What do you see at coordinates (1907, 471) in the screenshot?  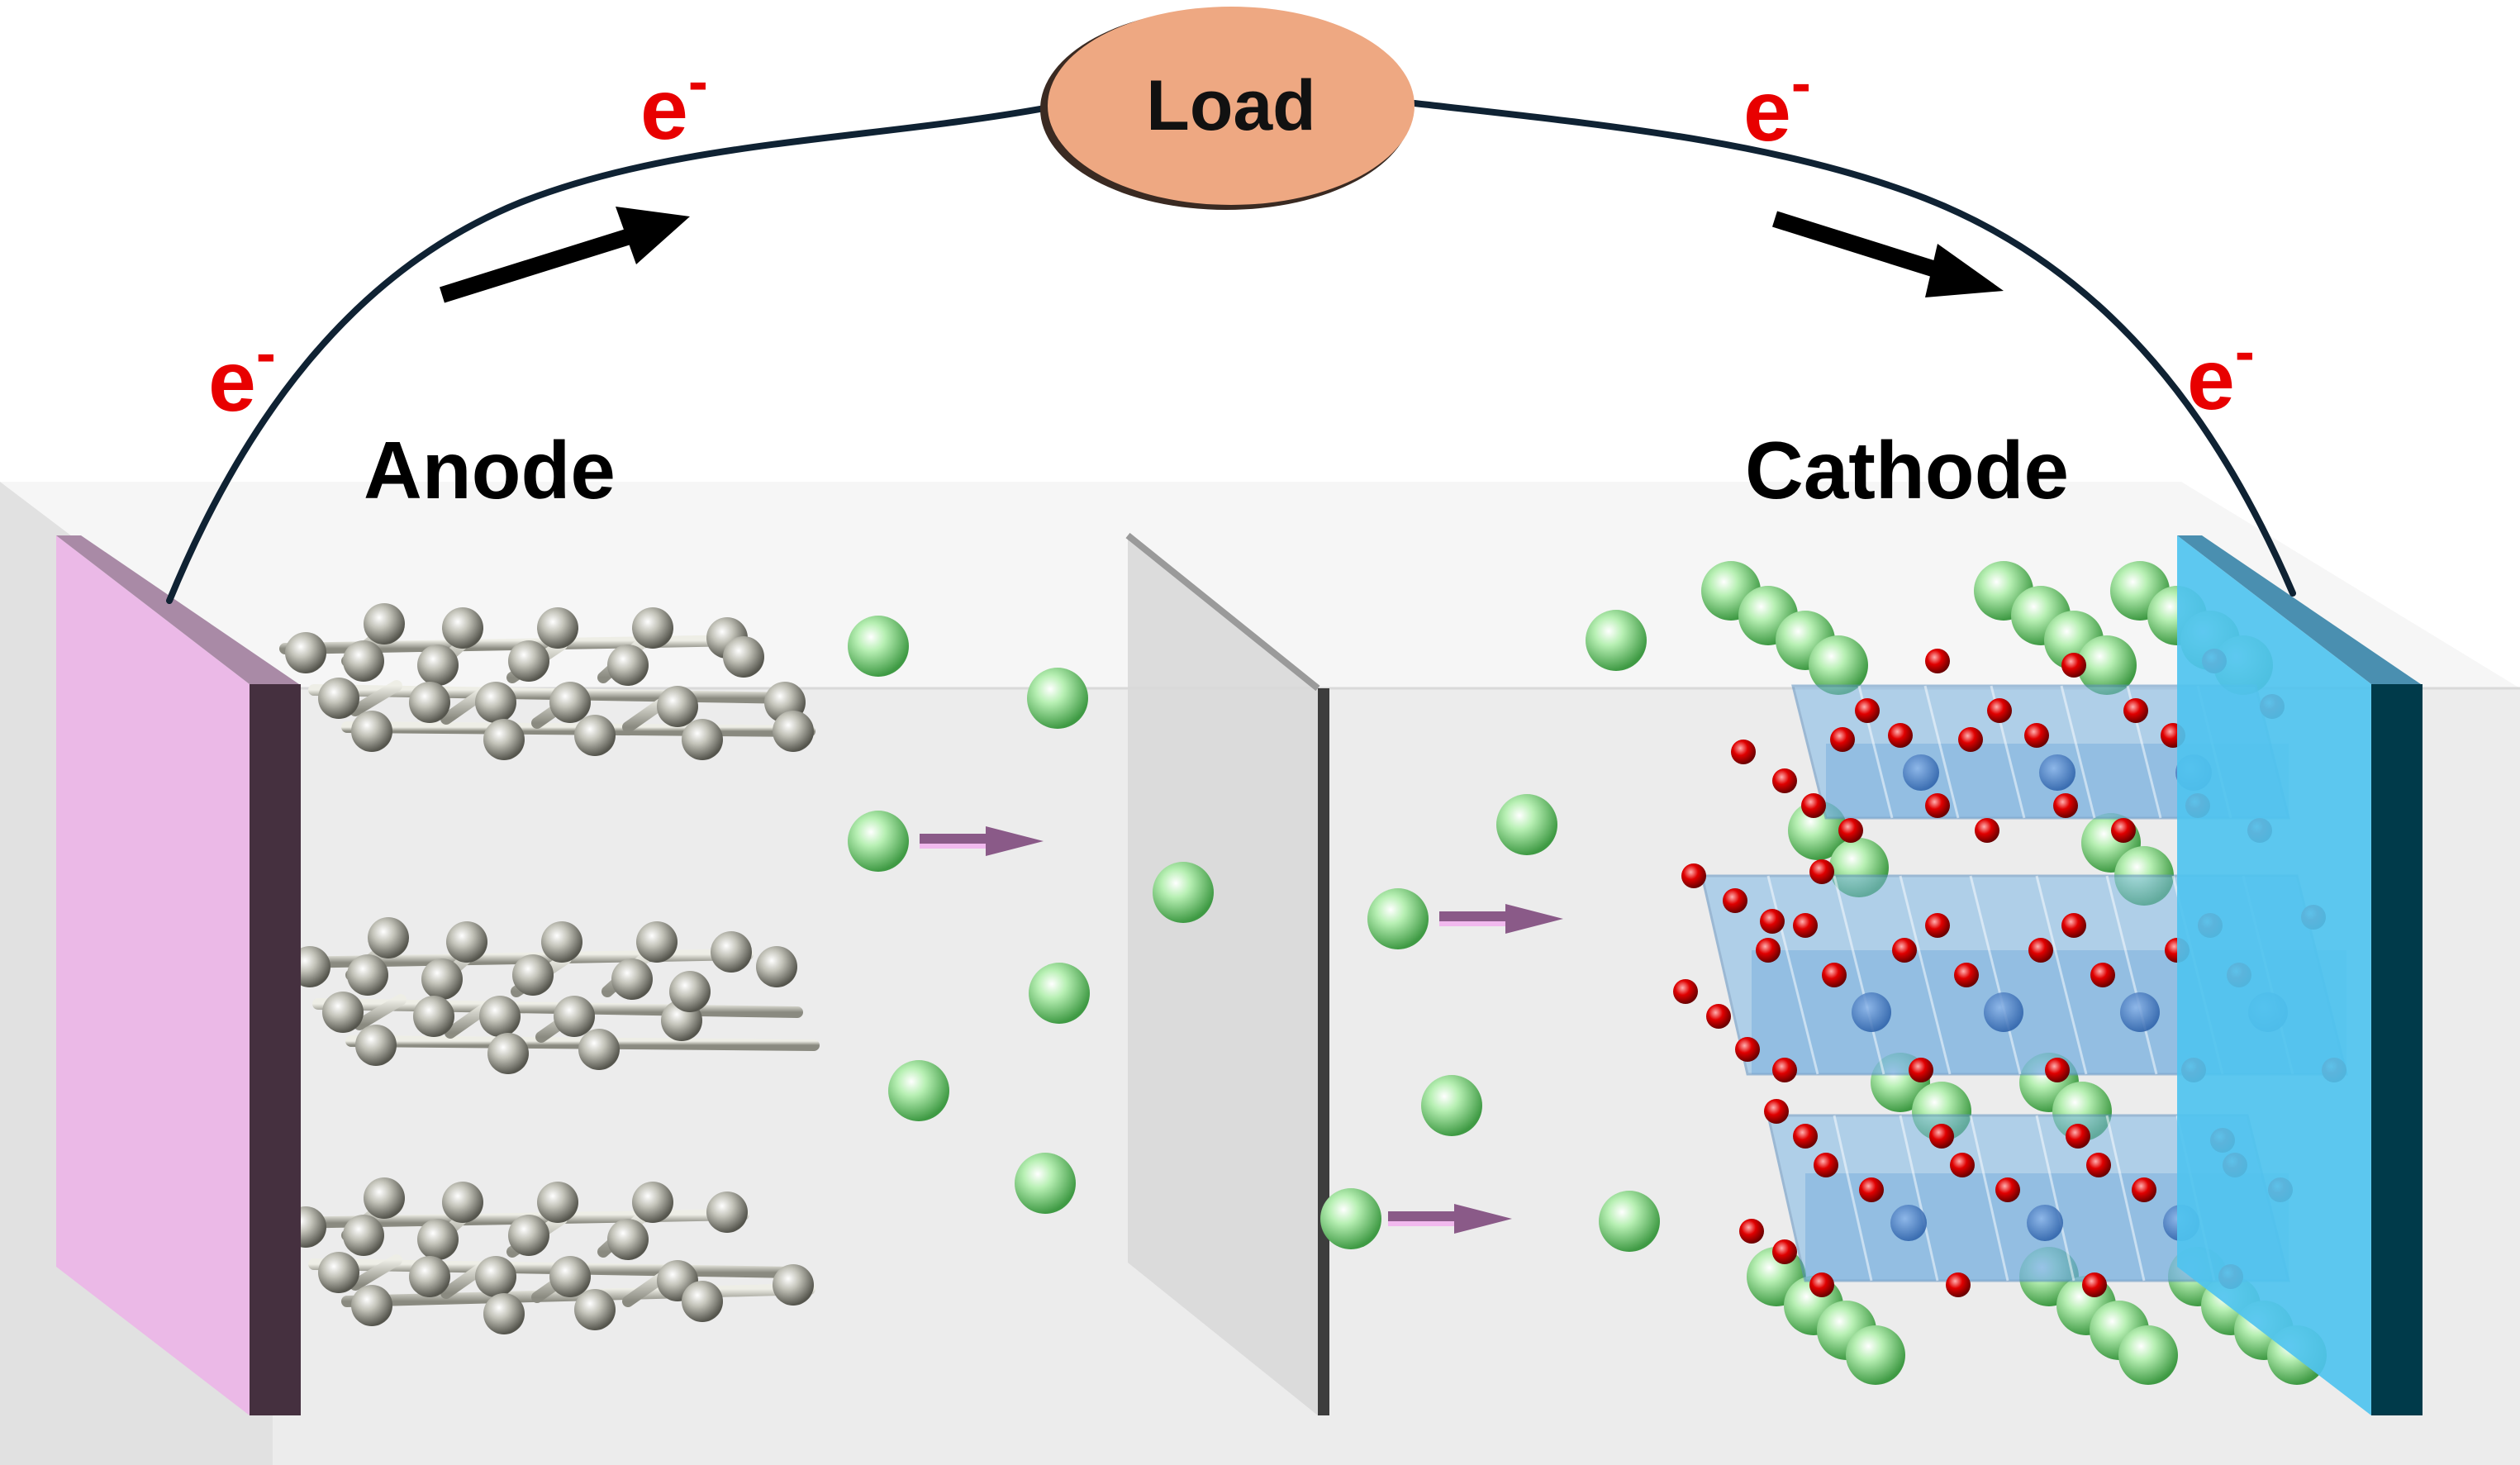 I see `cathode-label: Cathode` at bounding box center [1907, 471].